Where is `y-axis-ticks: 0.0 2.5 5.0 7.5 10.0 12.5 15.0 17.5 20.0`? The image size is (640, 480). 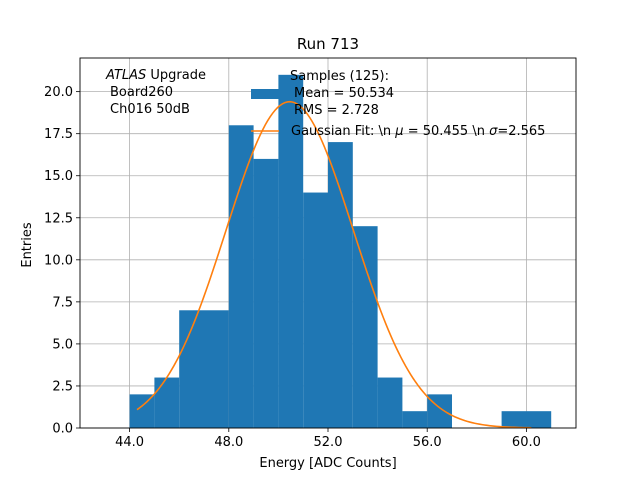
y-axis-ticks: 0.0 2.5 5.0 7.5 10.0 12.5 15.0 17.5 20.0 is located at coordinates (62, 261).